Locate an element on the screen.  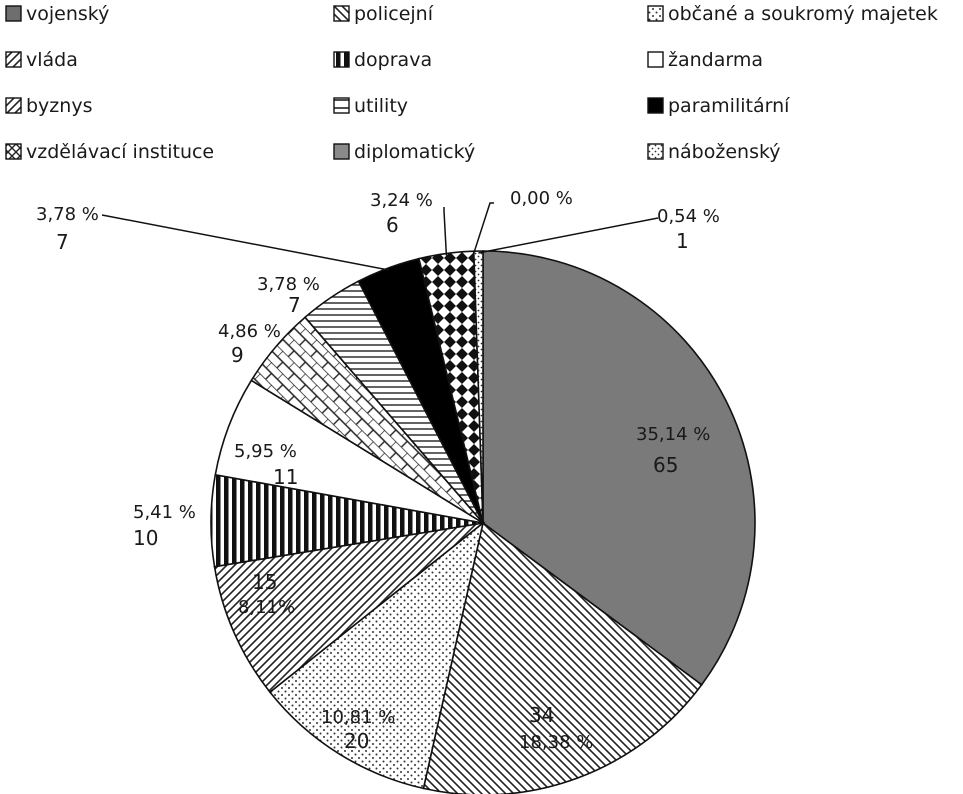
legend-label-8: paramilitární is located at coordinates (729, 106).